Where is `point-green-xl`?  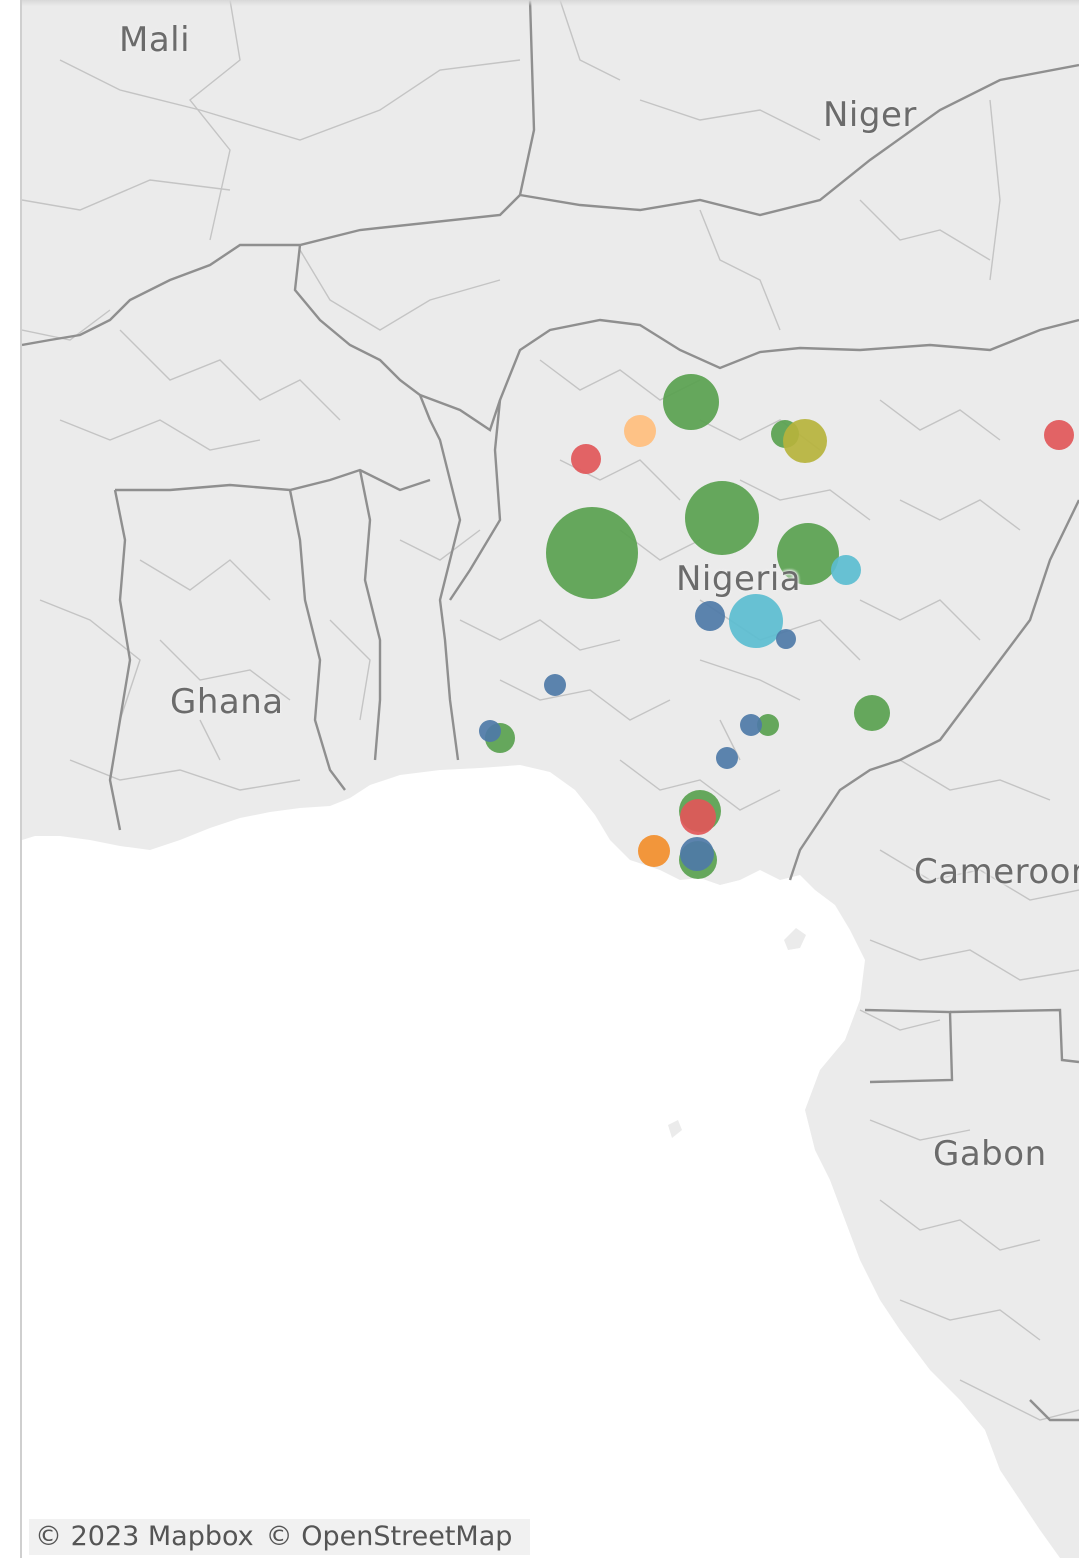
point-green-xl is located at coordinates (592, 553).